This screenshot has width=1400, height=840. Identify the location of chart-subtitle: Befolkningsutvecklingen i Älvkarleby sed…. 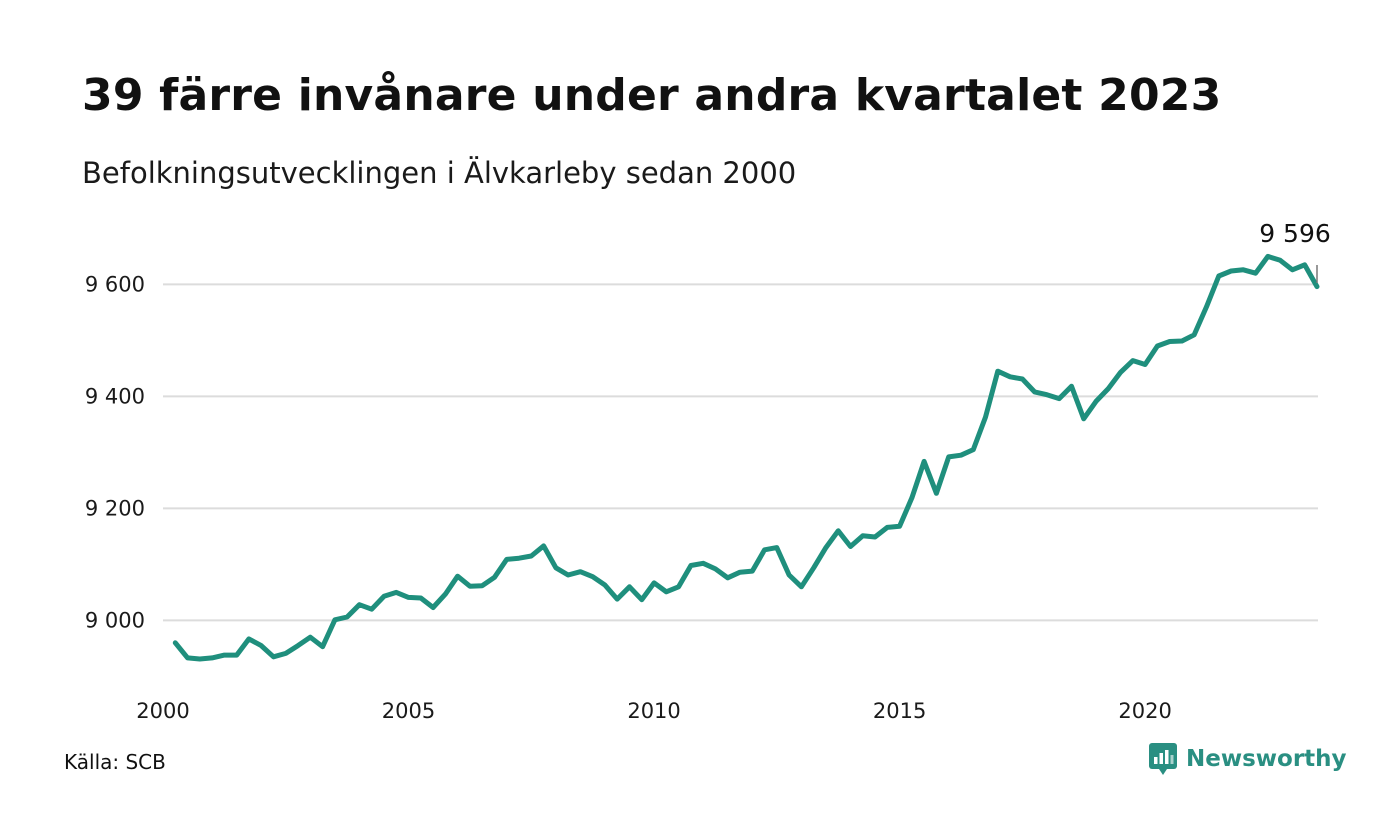
(439, 173).